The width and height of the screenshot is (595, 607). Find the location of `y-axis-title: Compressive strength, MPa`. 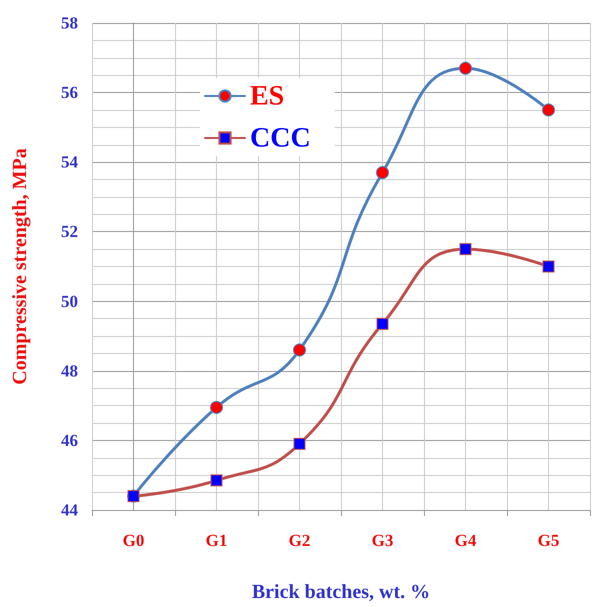

y-axis-title: Compressive strength, MPa is located at coordinates (20, 266).